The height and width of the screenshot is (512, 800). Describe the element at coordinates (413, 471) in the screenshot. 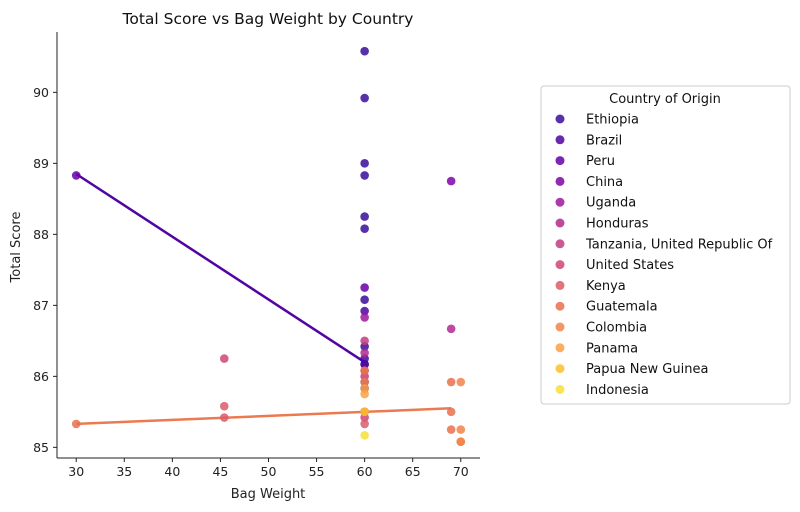

I see `x-tick-label: 65` at that location.